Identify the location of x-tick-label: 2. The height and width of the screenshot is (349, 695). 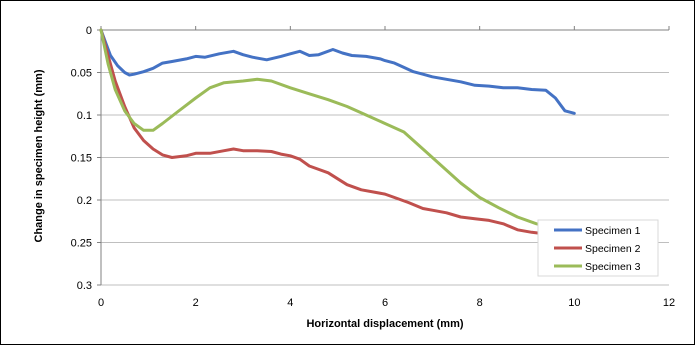
(196, 303).